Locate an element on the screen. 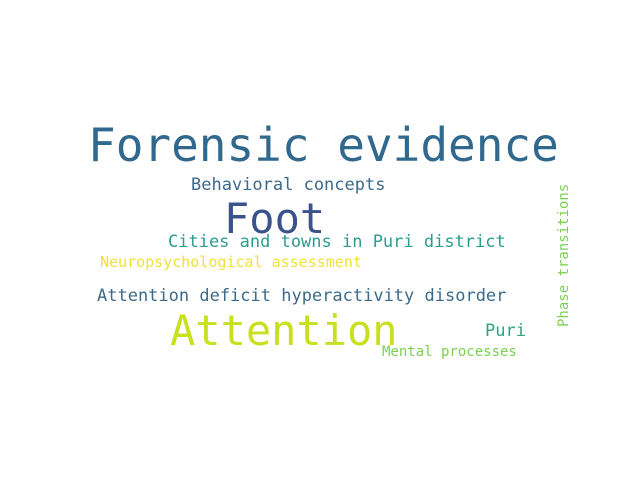 Image resolution: width=640 pixels, height=480 pixels. word-neuropsychological-assessment: Neuropsychological assessment is located at coordinates (231, 262).